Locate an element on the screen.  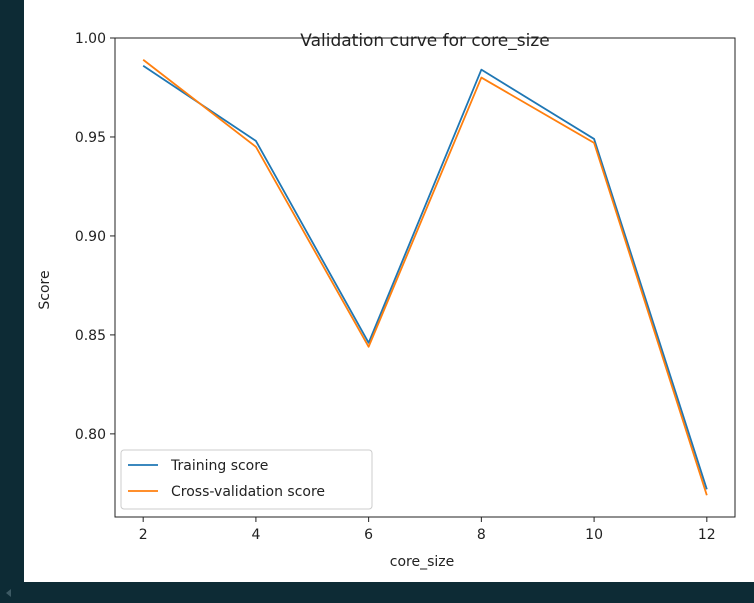
y-tick-label: 0.90 is located at coordinates (90, 237).